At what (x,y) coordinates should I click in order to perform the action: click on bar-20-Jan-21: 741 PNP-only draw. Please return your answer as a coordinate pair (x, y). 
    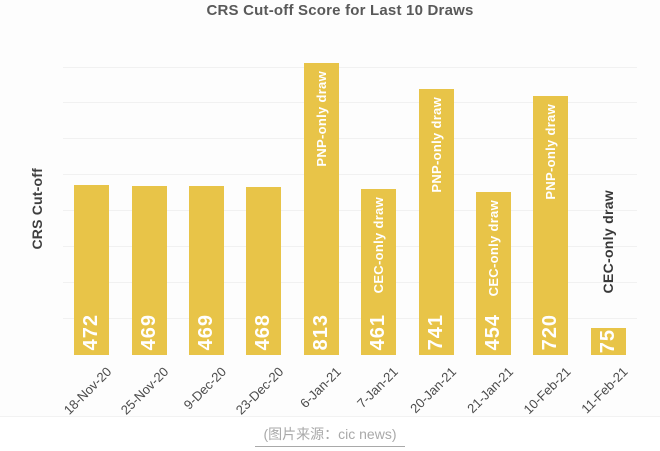
    Looking at the image, I should click on (436, 222).